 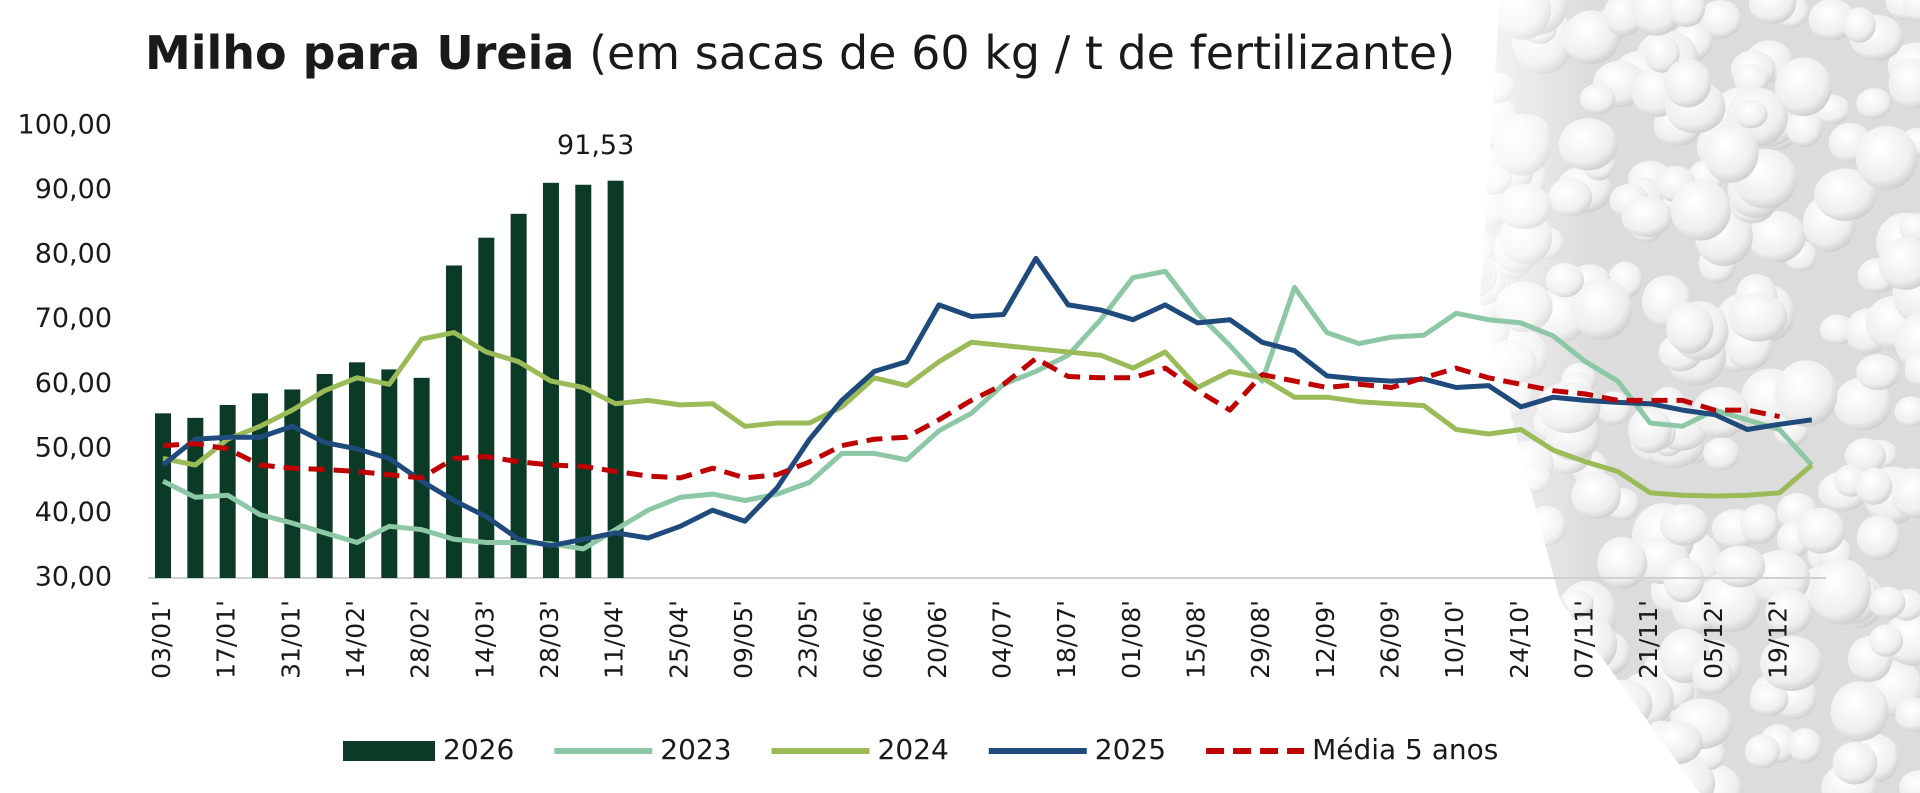 I want to click on x-tick-label: 10/10', so click(x=1454, y=639).